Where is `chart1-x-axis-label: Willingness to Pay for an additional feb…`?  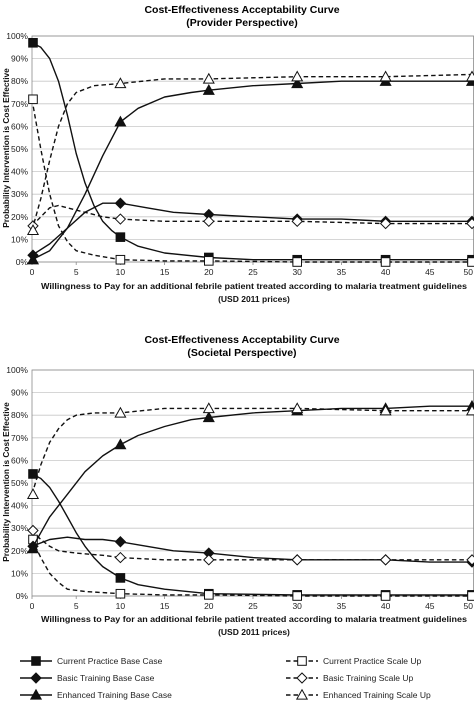
chart1-x-axis-label: Willingness to Pay for an additional feb… is located at coordinates (254, 286).